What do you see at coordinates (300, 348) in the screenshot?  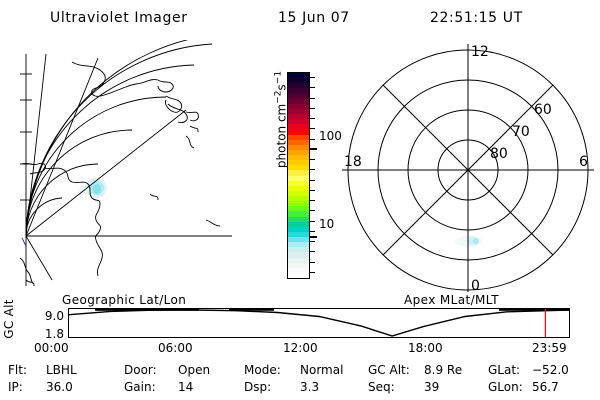 I see `orbit-xtick-2: 12:00` at bounding box center [300, 348].